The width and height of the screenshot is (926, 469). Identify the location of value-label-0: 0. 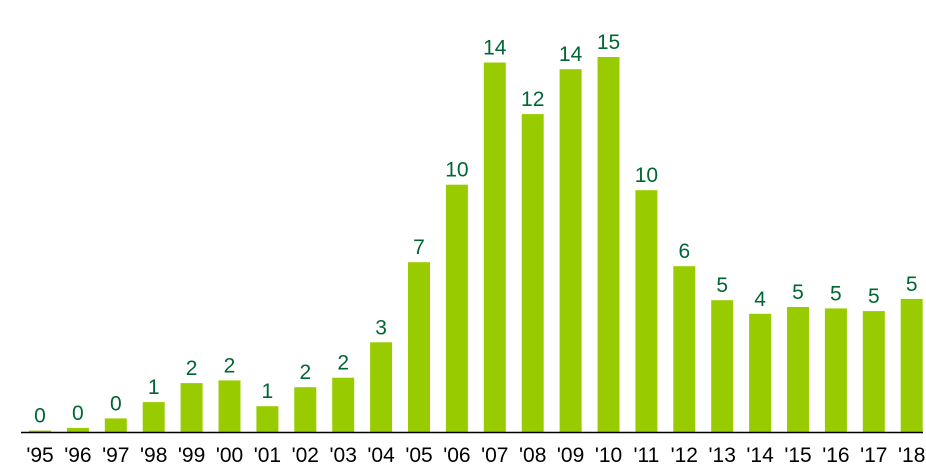
(40, 416).